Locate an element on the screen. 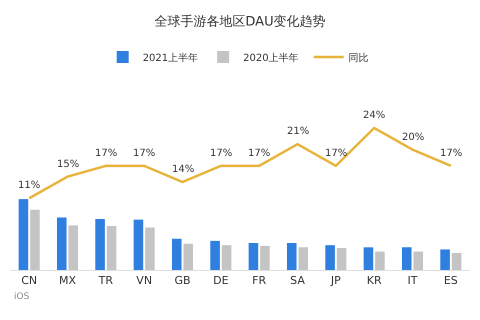  data-label: 21% is located at coordinates (298, 131).